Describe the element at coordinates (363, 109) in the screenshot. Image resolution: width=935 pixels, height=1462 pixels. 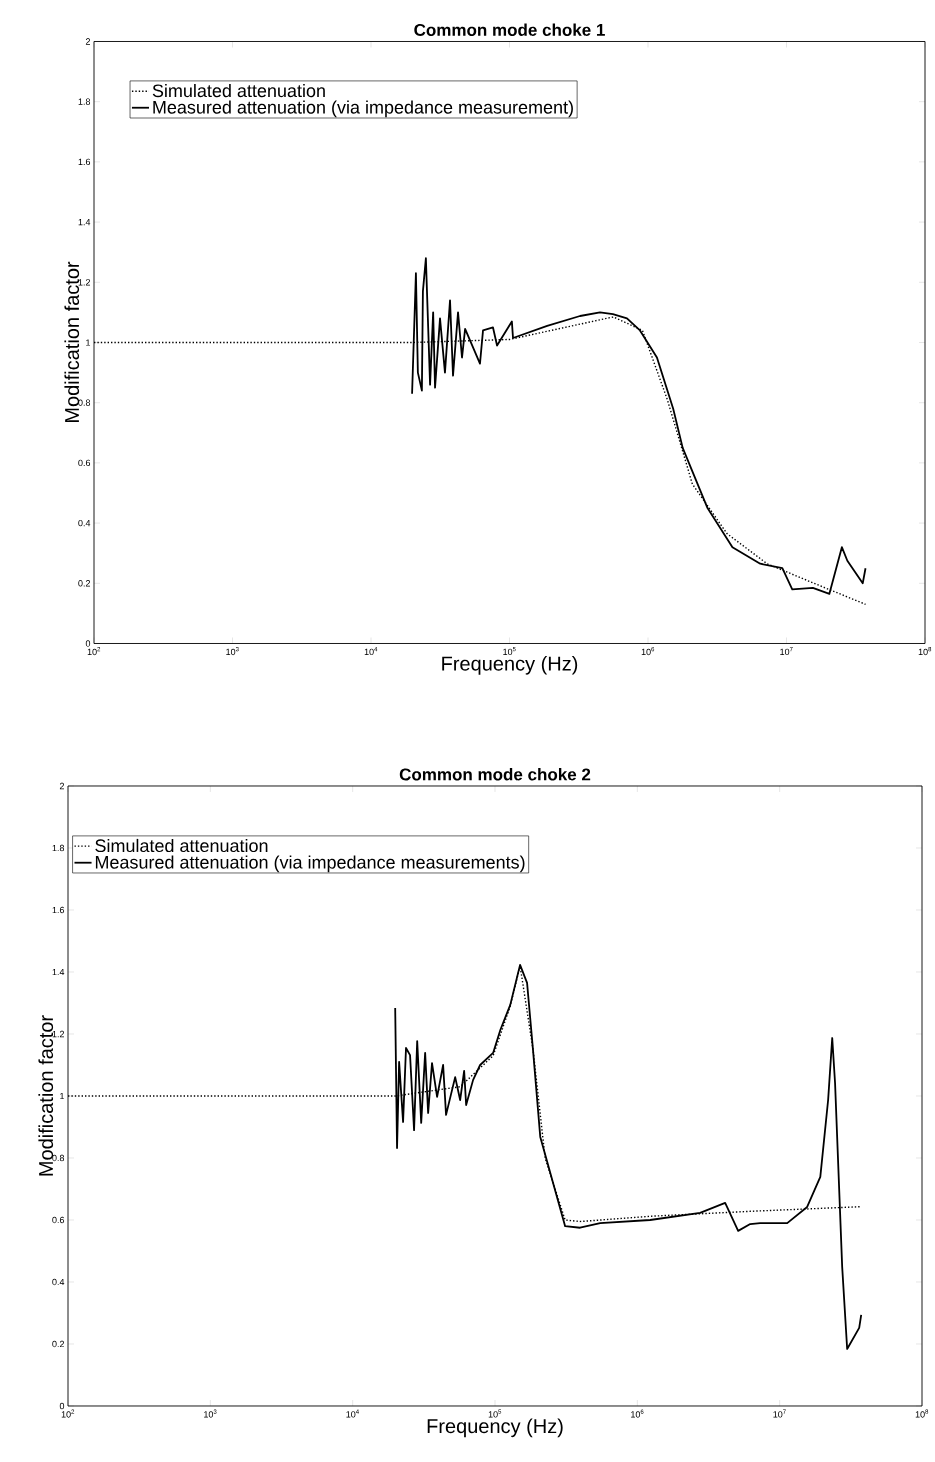
I see `legend-label: Measured attenuation (via impedance measurement)` at that location.